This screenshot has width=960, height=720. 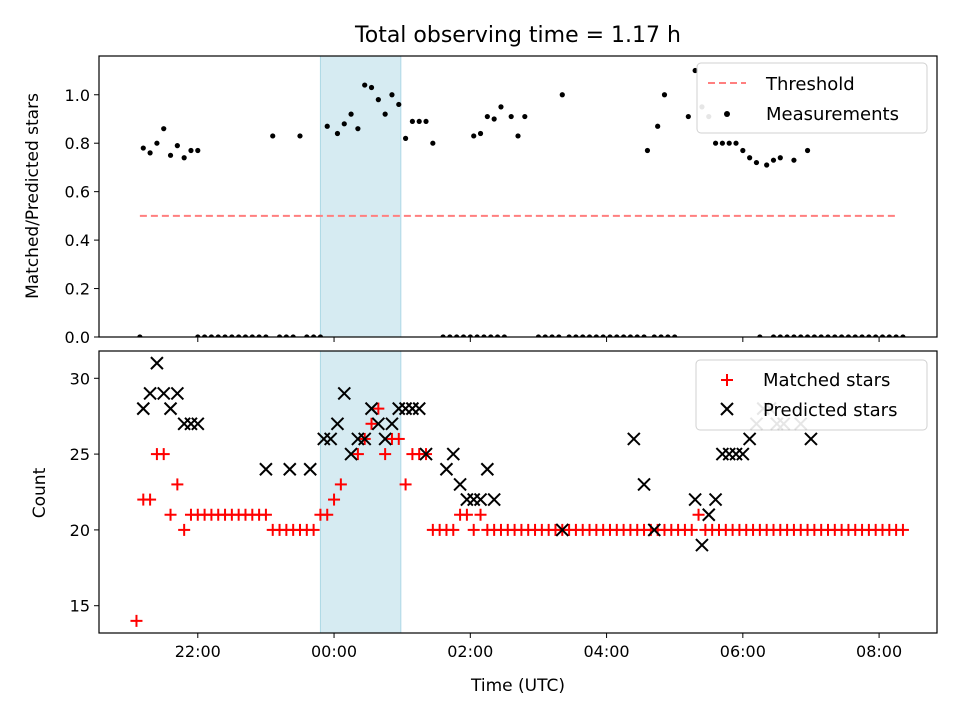 What do you see at coordinates (80, 530) in the screenshot?
I see `bottom-y-tick-label: 20` at bounding box center [80, 530].